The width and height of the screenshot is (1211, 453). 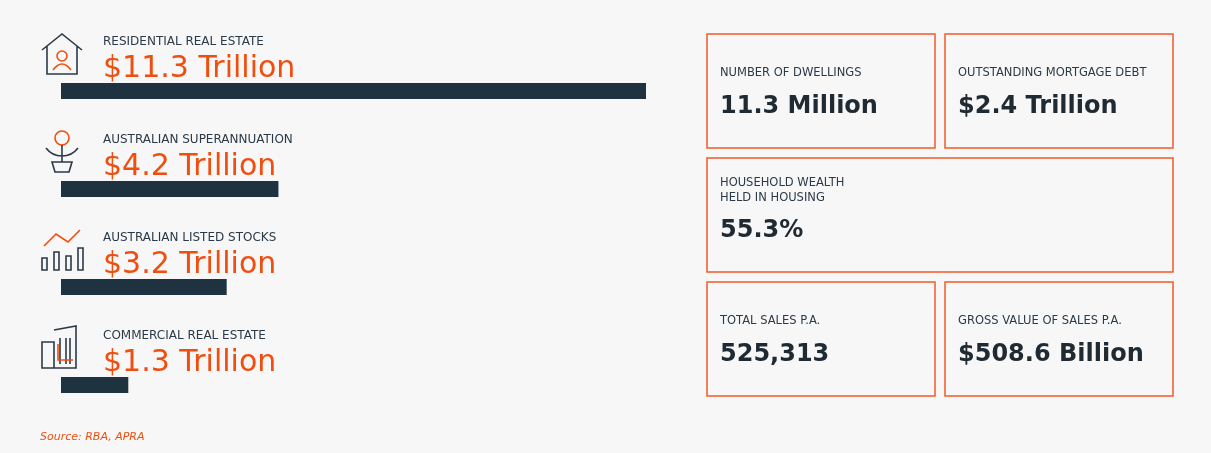 I want to click on text: $2.4 Trillion, so click(x=1038, y=105).